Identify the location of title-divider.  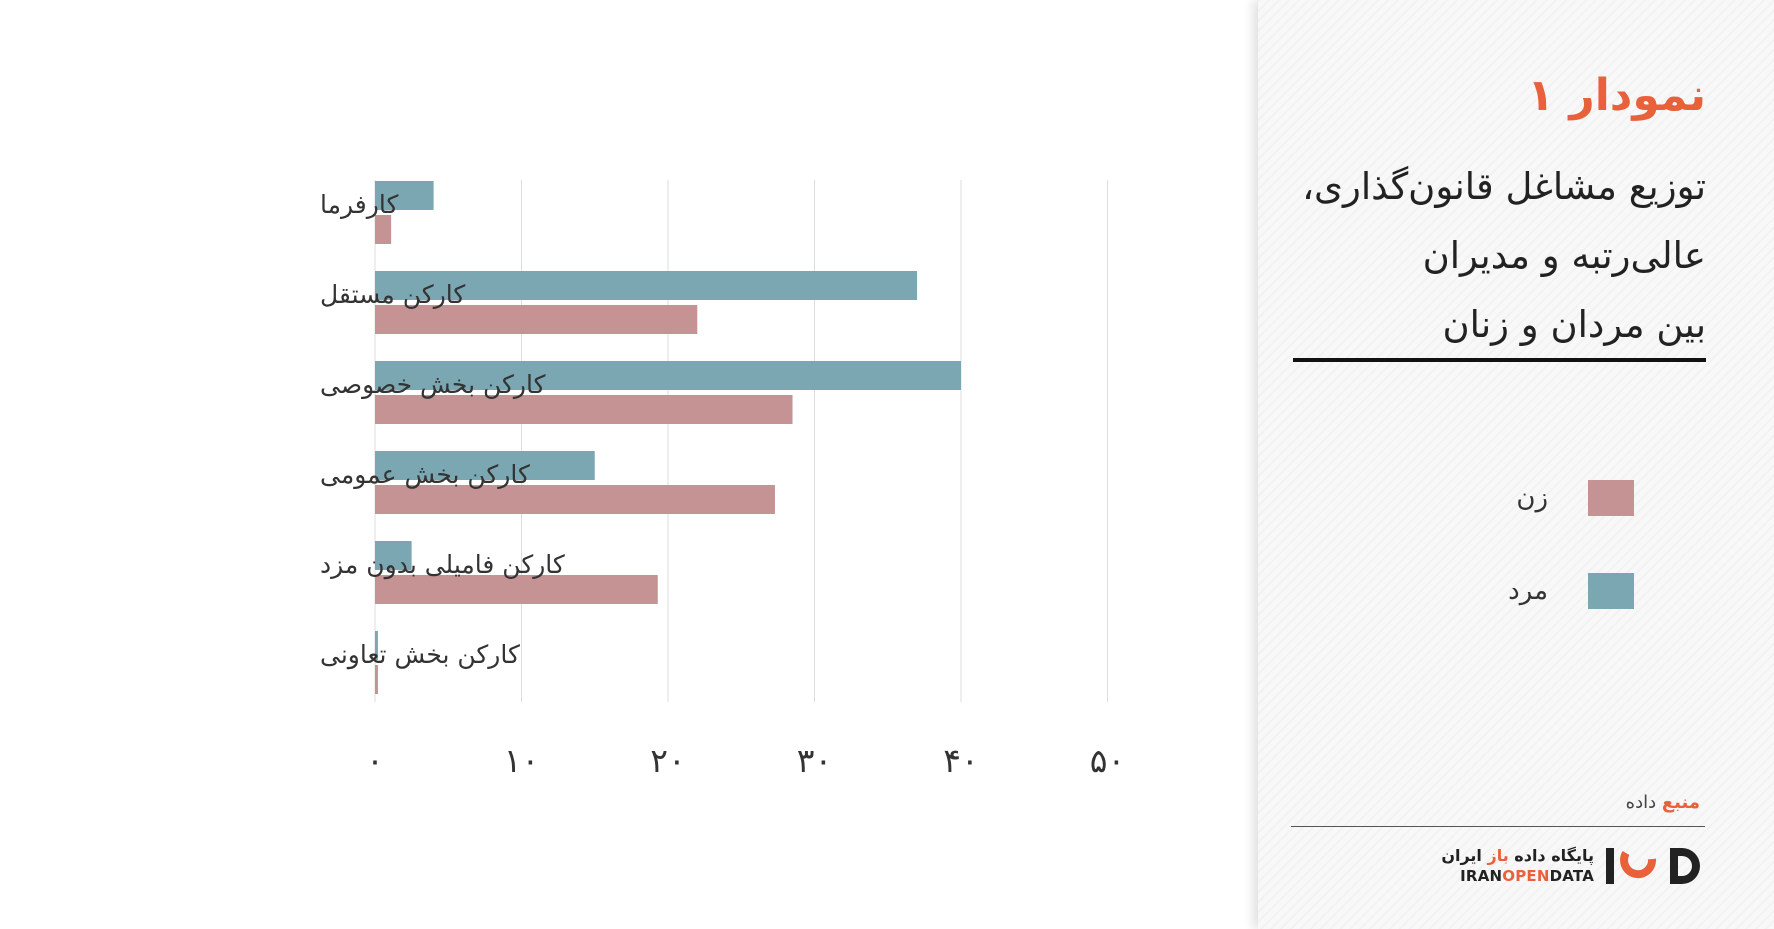
(1499, 360).